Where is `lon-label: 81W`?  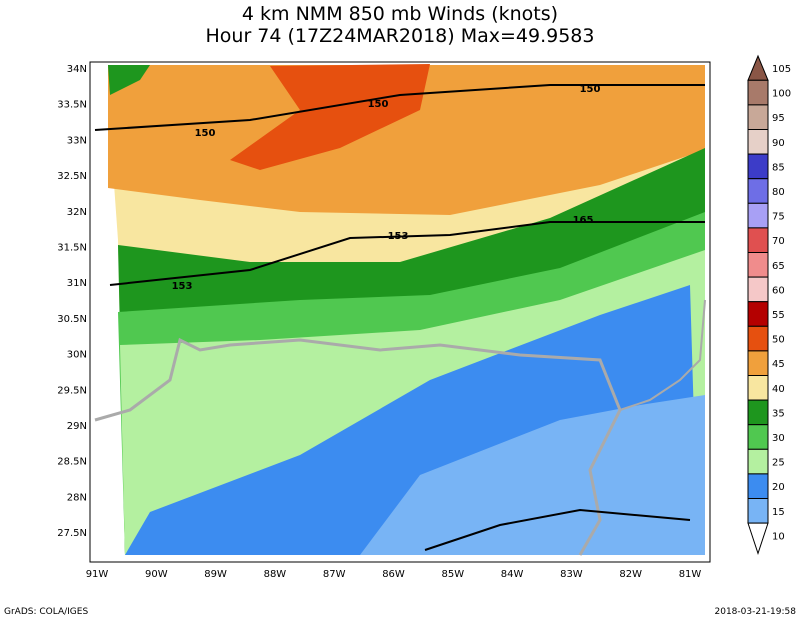
lon-label: 81W is located at coordinates (690, 574).